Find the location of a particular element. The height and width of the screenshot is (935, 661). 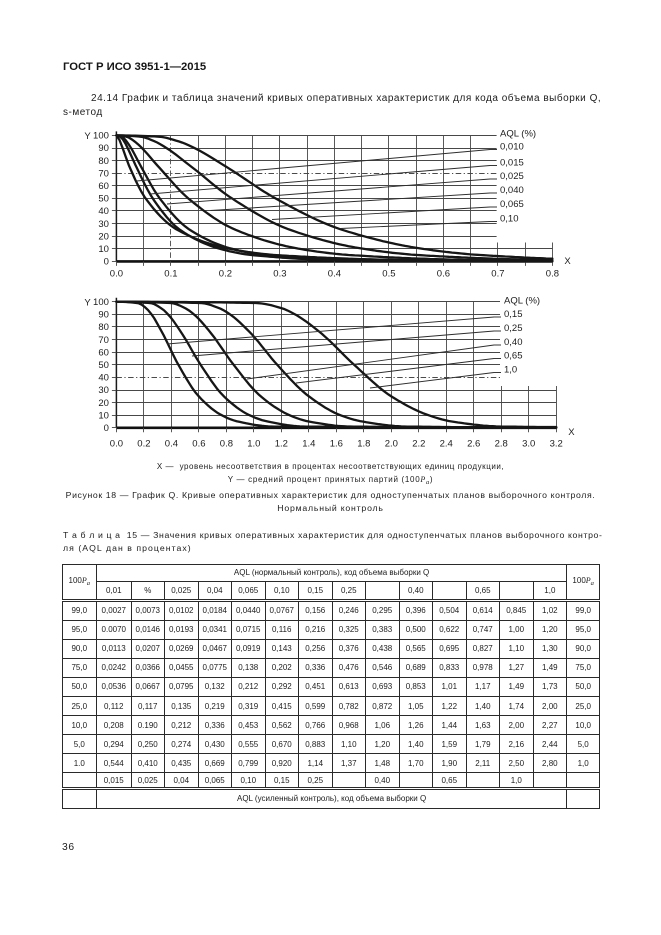

svg-text: 0,65 is located at coordinates (513, 356).